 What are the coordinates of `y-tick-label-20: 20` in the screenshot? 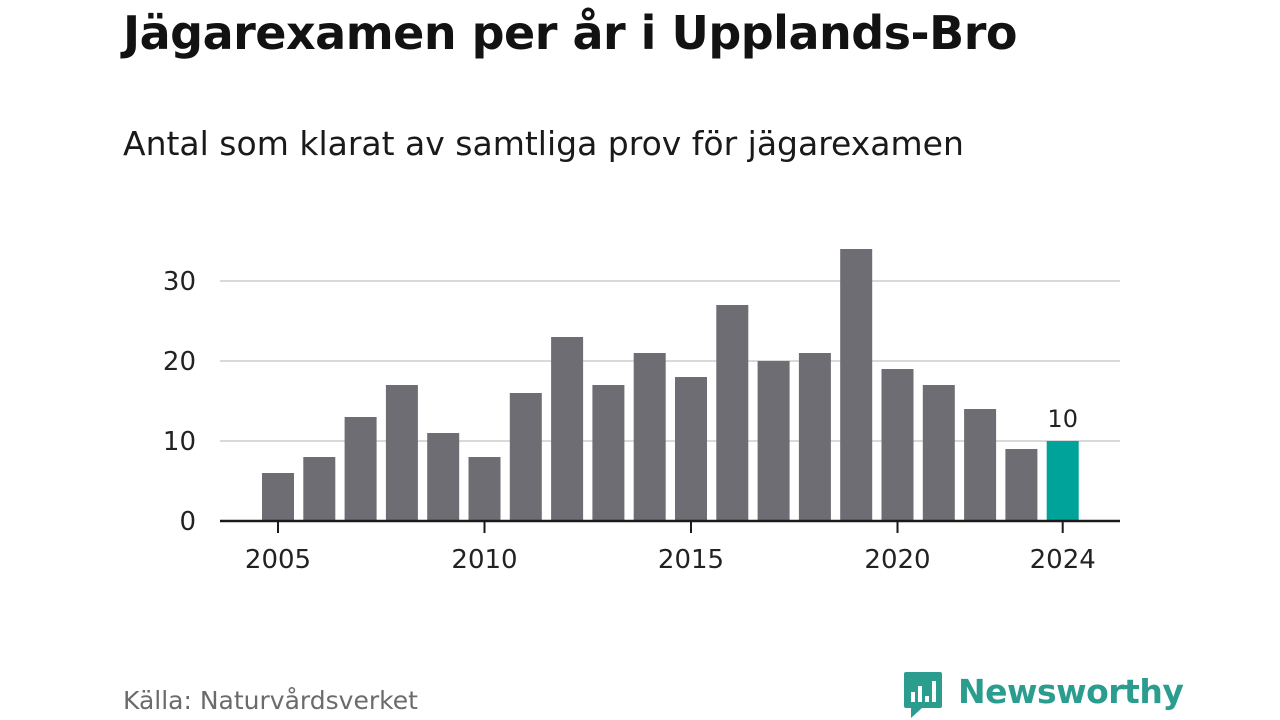 It's located at (179, 362).